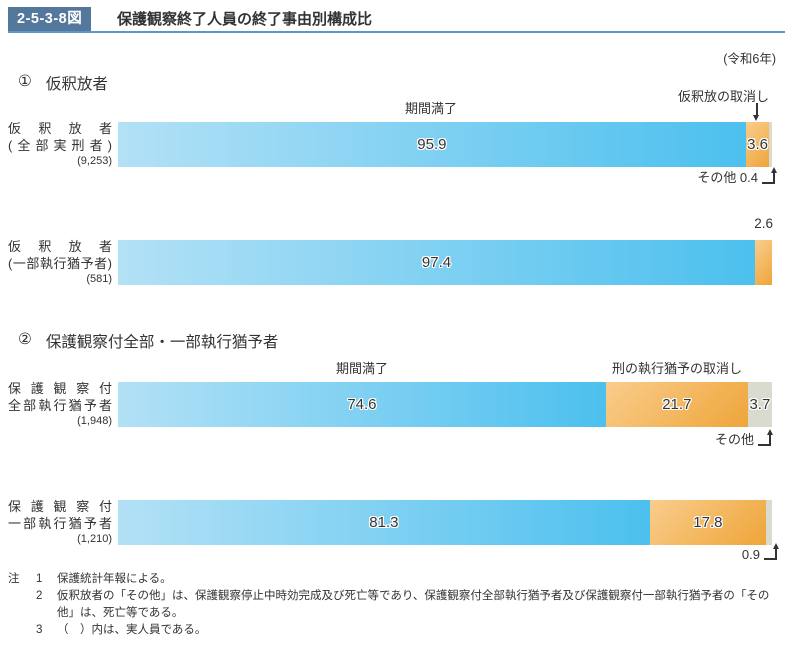  I want to click on footnote-1-text: 保護統計年報による。, so click(114, 579).